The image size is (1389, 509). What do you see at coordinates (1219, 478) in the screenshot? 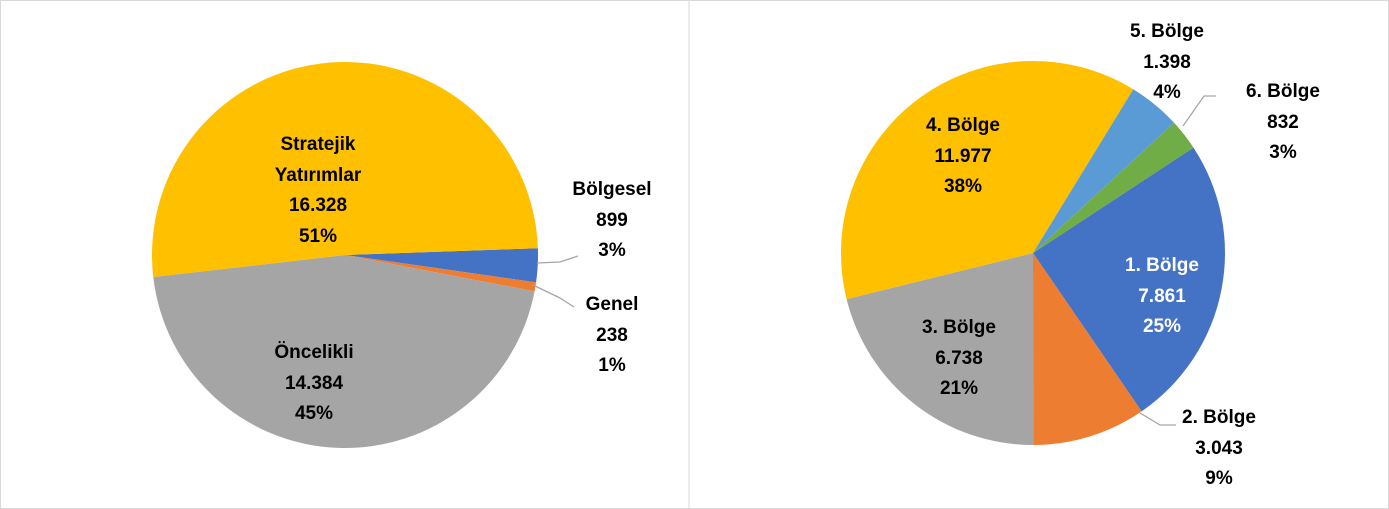
I see `percent-label: 9%` at bounding box center [1219, 478].